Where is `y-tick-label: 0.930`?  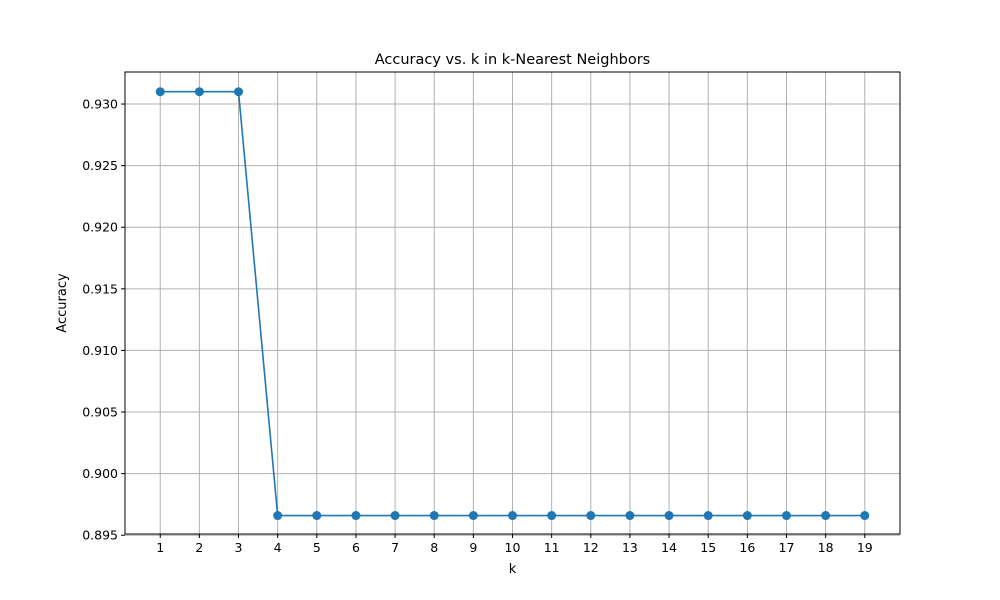 y-tick-label: 0.930 is located at coordinates (100, 104).